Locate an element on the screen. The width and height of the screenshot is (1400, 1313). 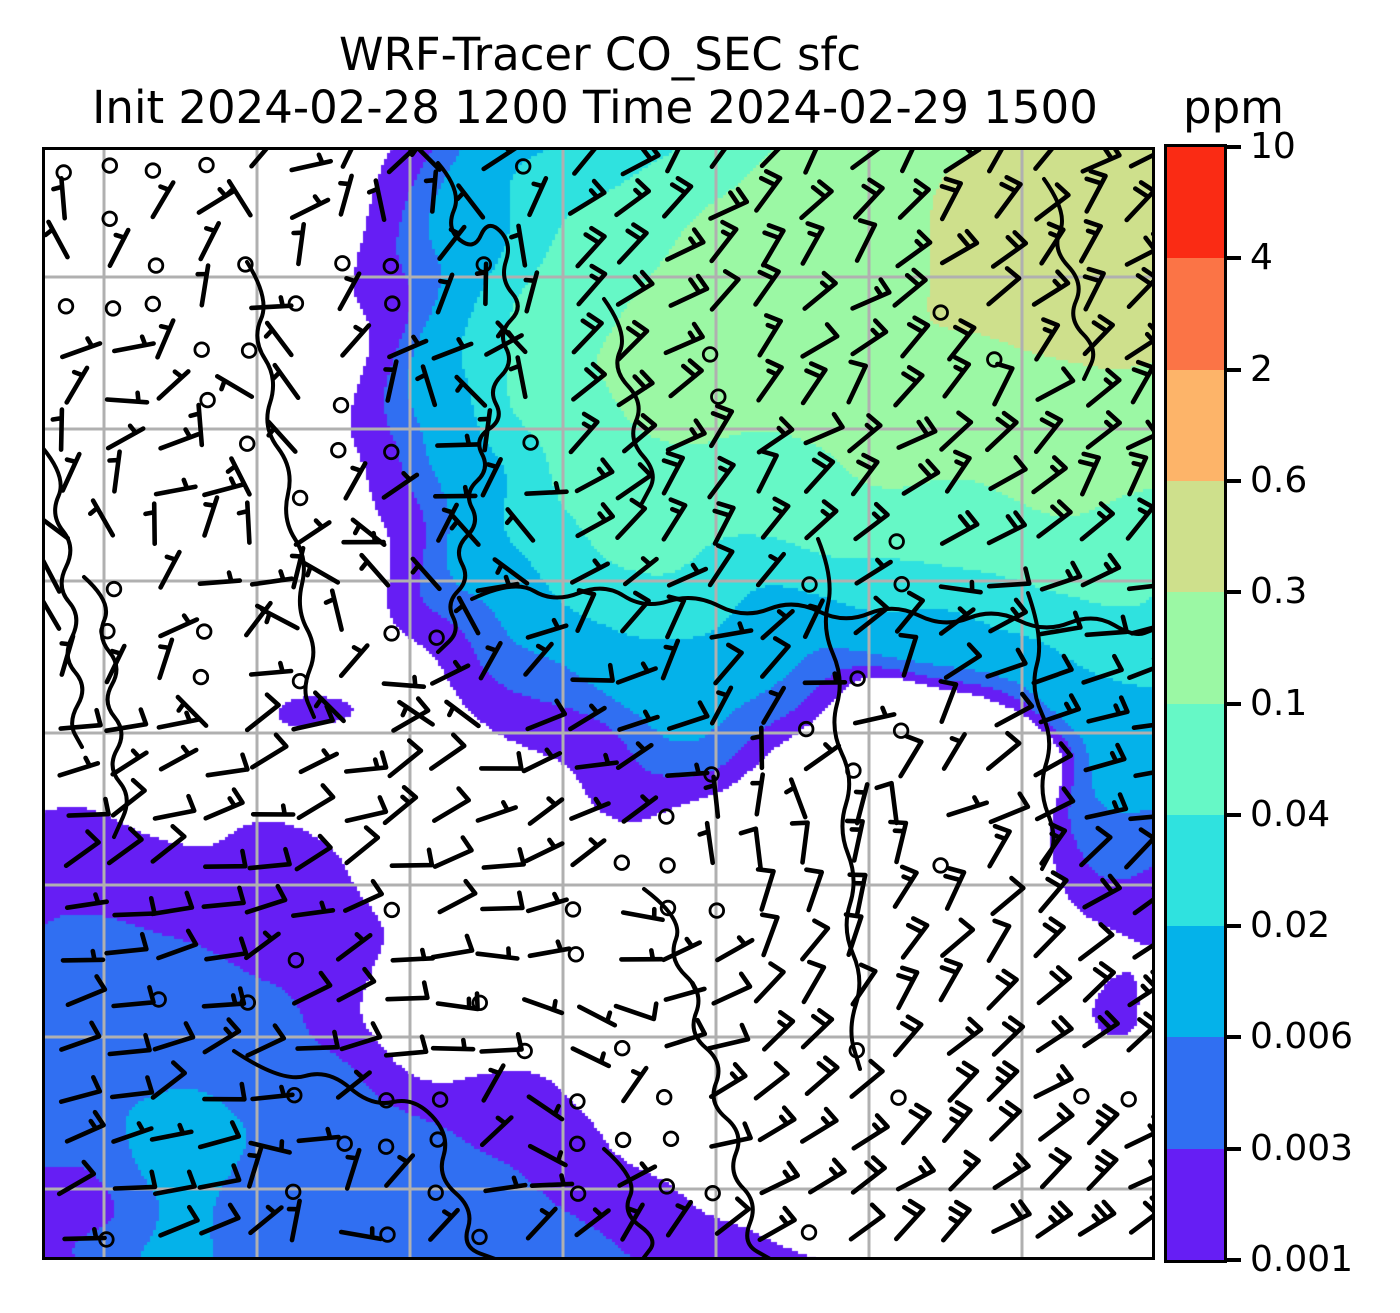
colorbar-segment is located at coordinates (1195, 425).